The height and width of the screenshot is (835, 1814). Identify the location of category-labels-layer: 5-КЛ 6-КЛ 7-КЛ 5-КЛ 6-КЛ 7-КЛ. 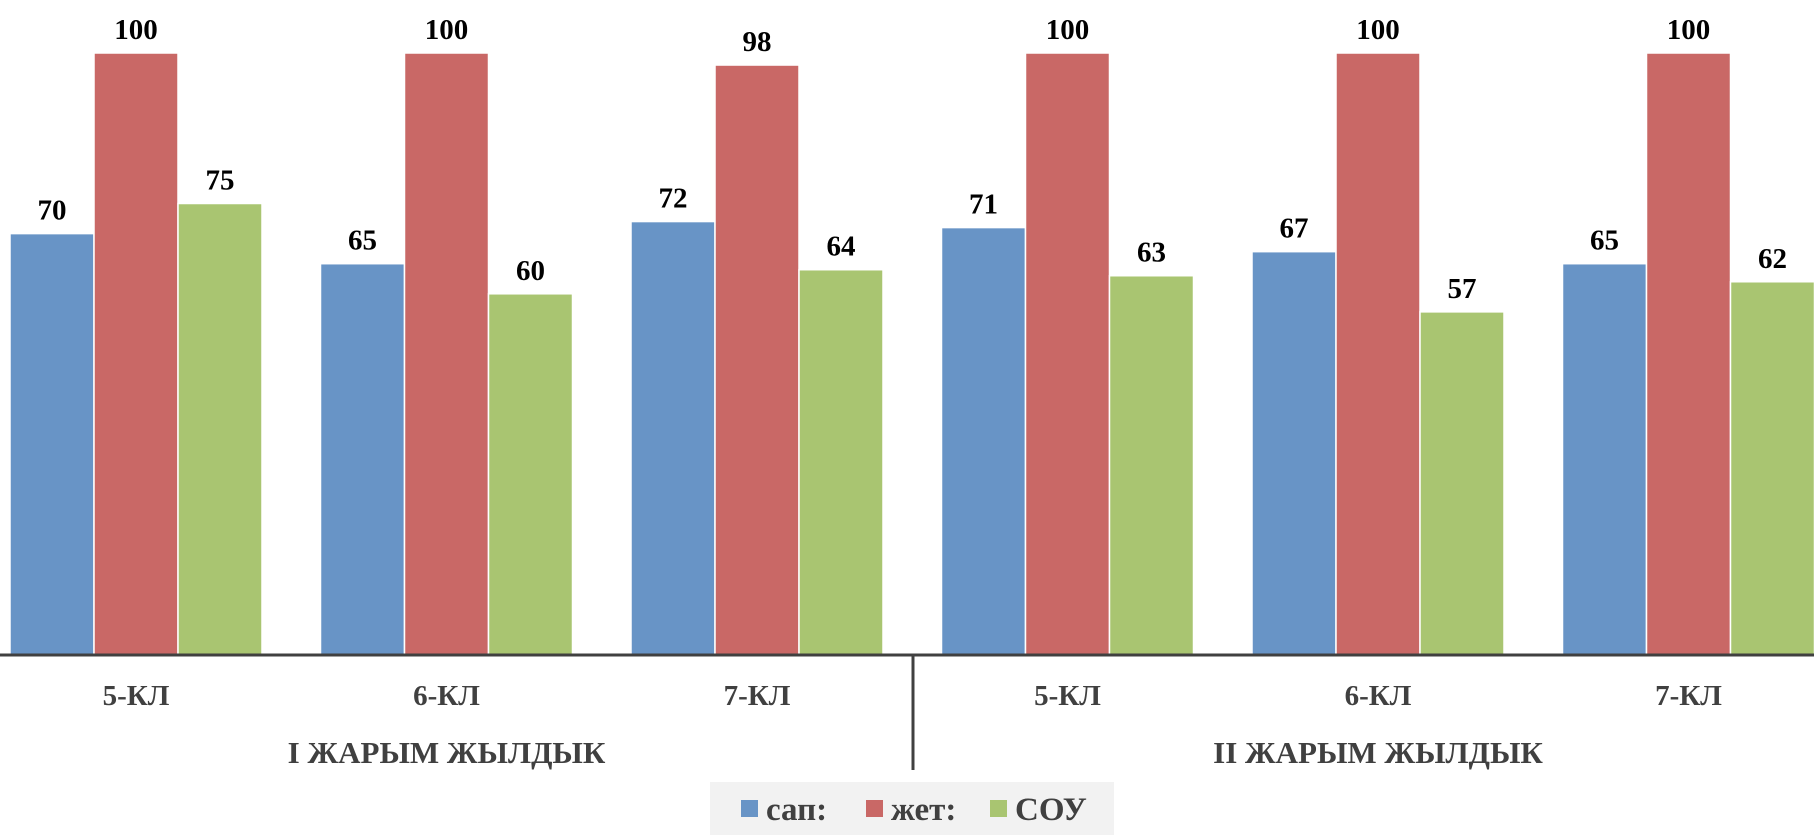
(913, 696).